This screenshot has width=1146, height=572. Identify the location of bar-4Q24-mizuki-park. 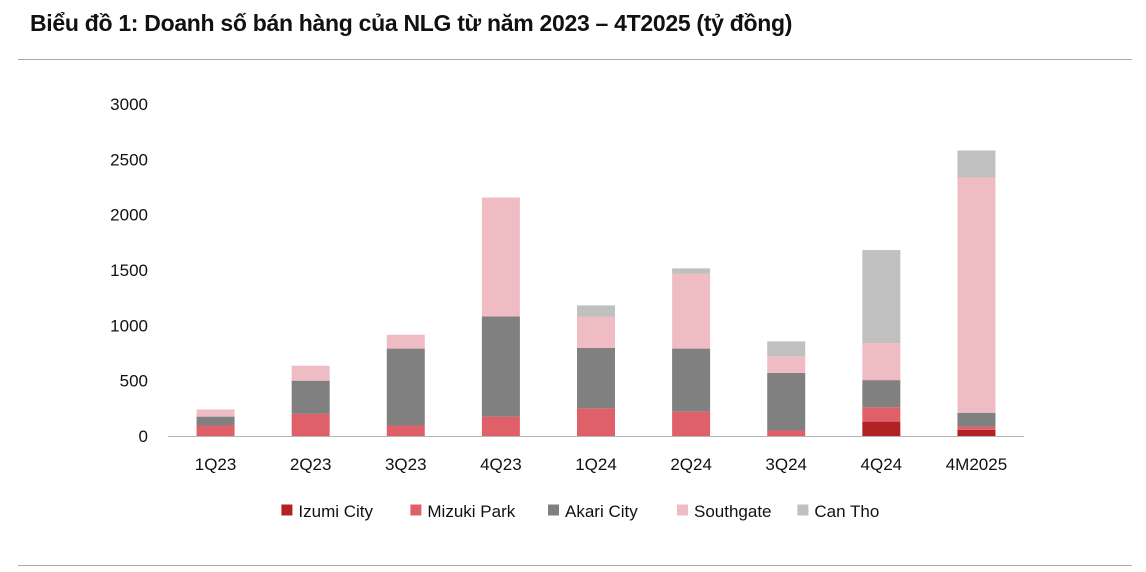
(881, 414).